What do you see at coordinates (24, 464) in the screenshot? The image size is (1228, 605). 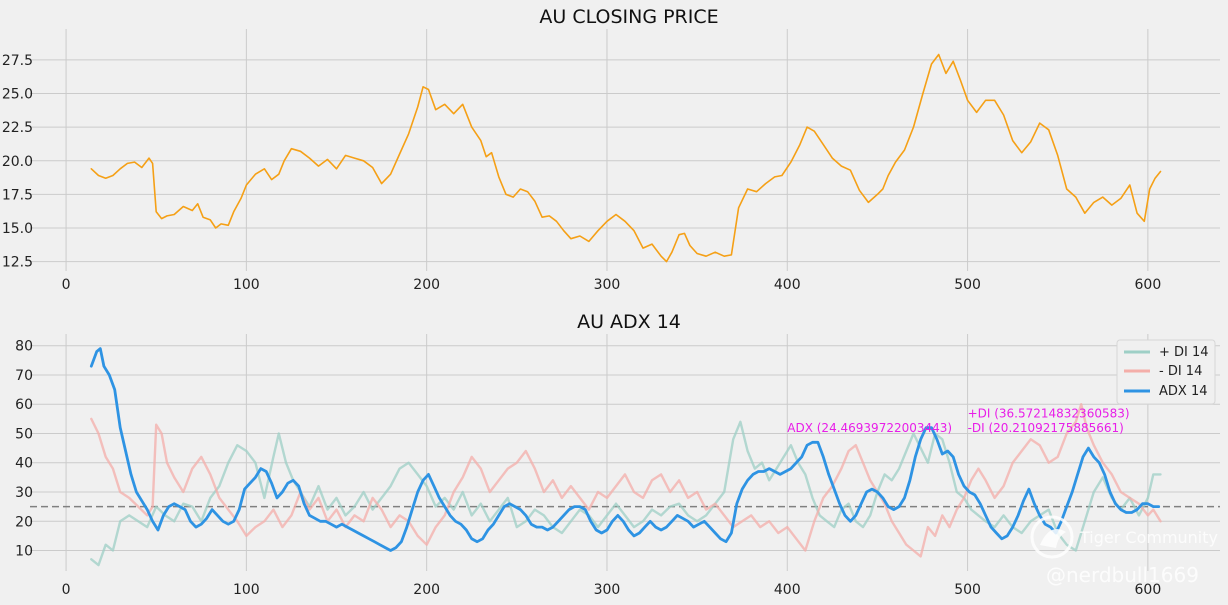 I see `y-tick-label: 40` at bounding box center [24, 464].